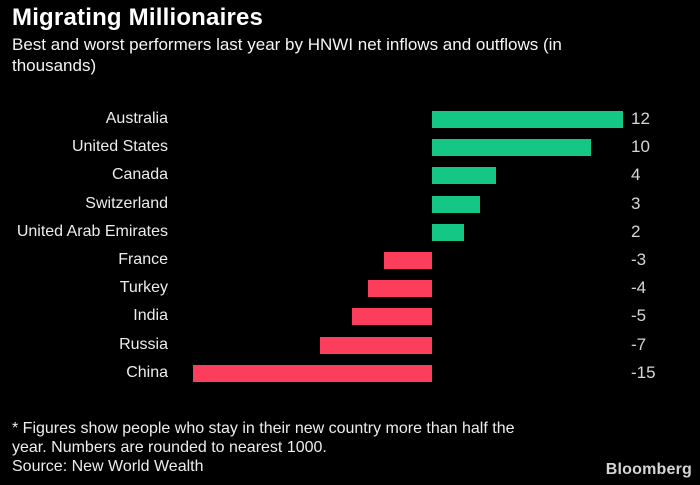 This screenshot has width=700, height=485. What do you see at coordinates (138, 17) in the screenshot?
I see `chart-title: Migrating Millionaires` at bounding box center [138, 17].